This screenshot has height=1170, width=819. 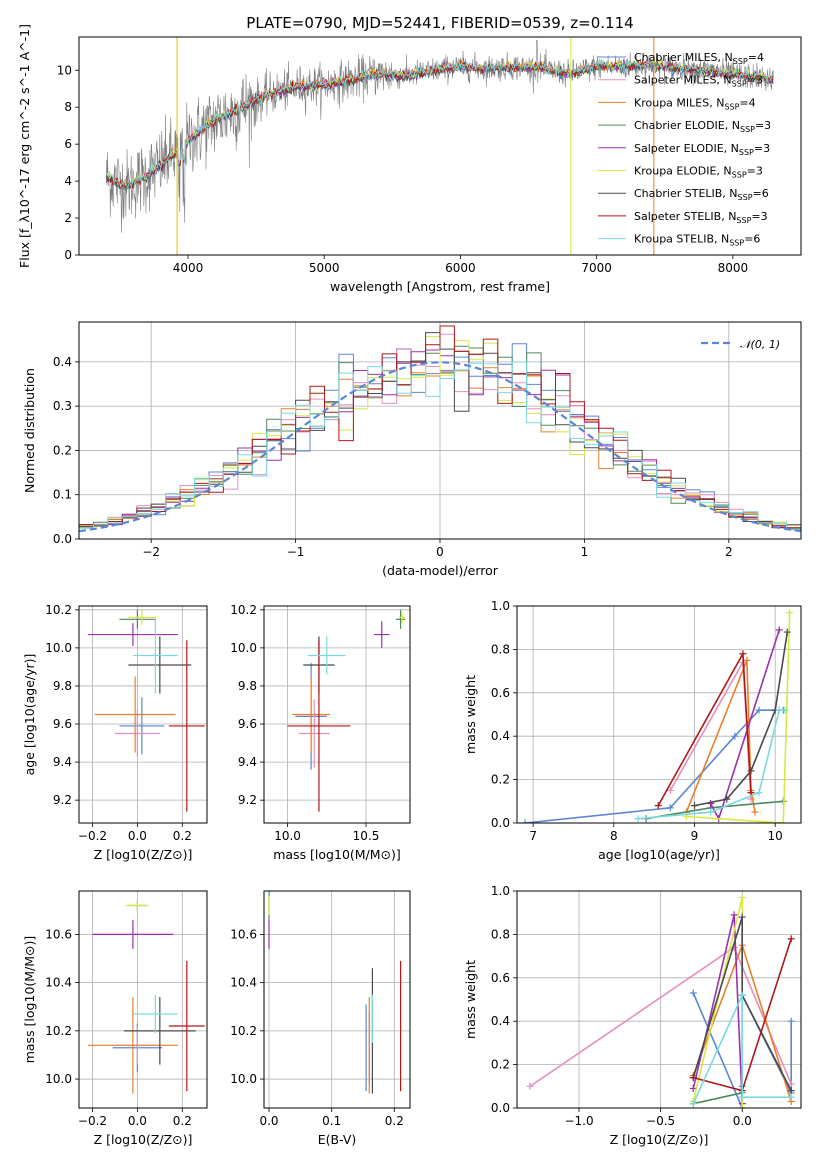 I want to click on spectrum-ylabel: Flux [f_λ10^-17 erg cm^-2 s^-1 A^-1], so click(x=24, y=146).